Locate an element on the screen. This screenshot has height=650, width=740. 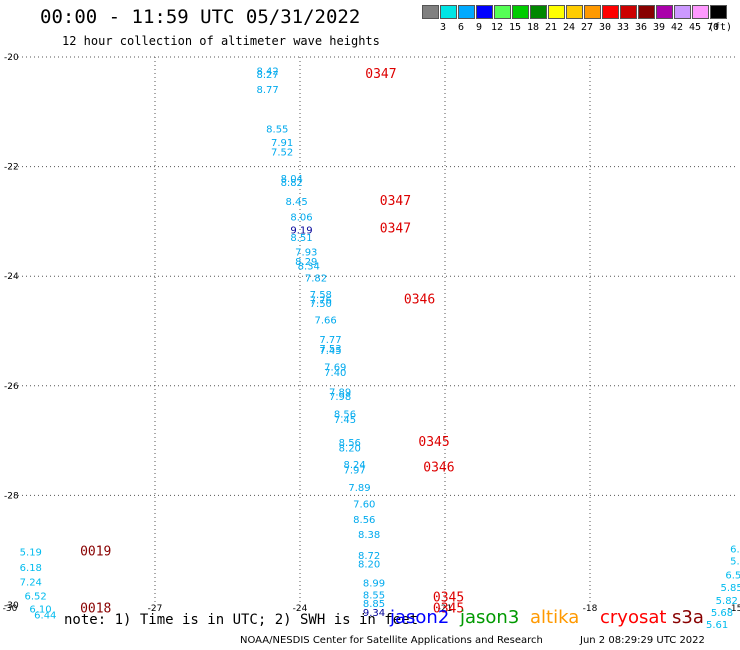
scale-label: 36 is located at coordinates (641, 27).